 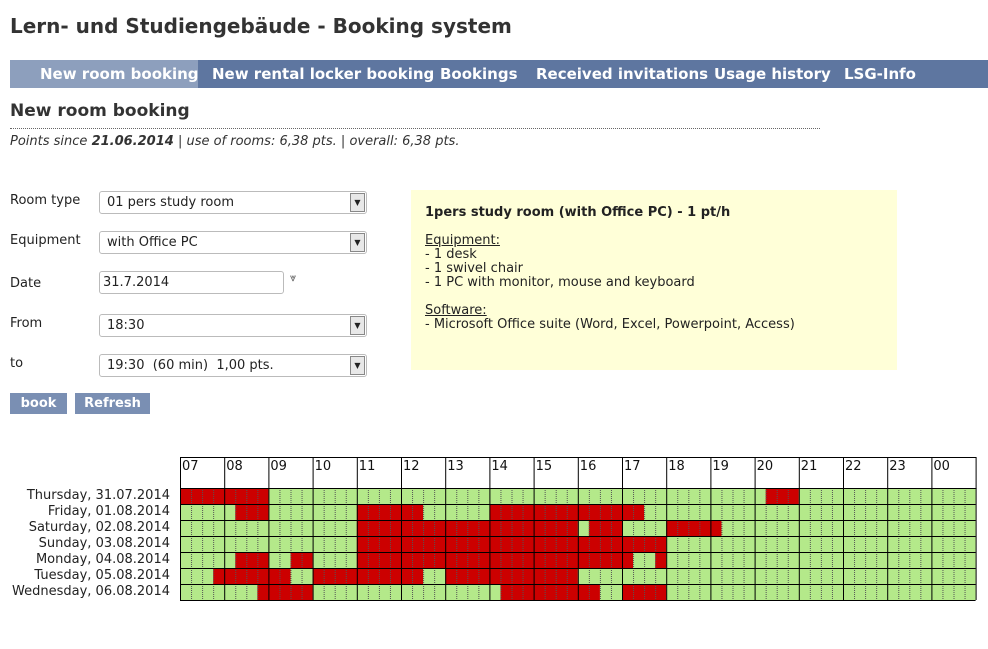 I want to click on hour-label: 22, so click(x=853, y=466).